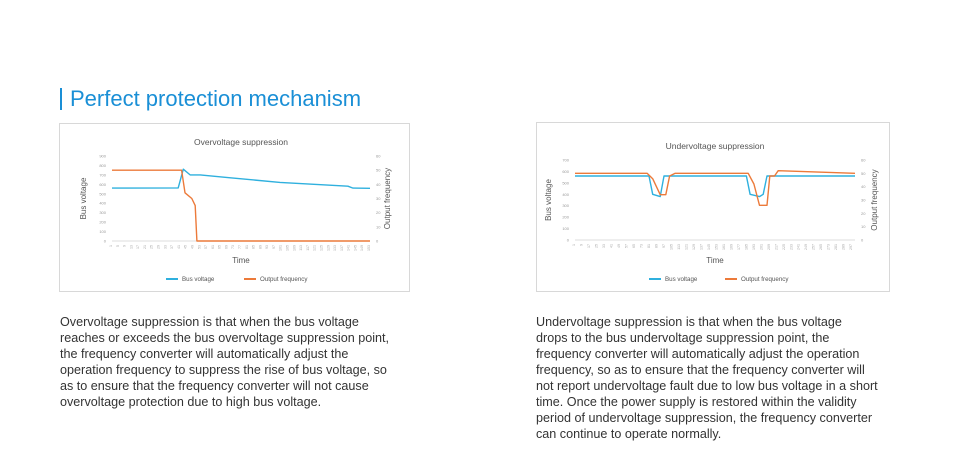 Image resolution: width=974 pixels, height=461 pixels. Describe the element at coordinates (294, 248) in the screenshot. I see `x-tick-label: 109` at that location.